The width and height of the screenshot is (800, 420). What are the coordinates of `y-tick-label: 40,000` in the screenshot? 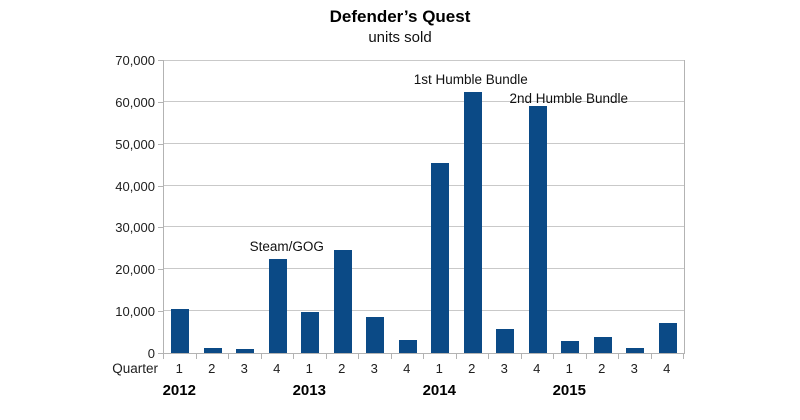 It's located at (135, 186).